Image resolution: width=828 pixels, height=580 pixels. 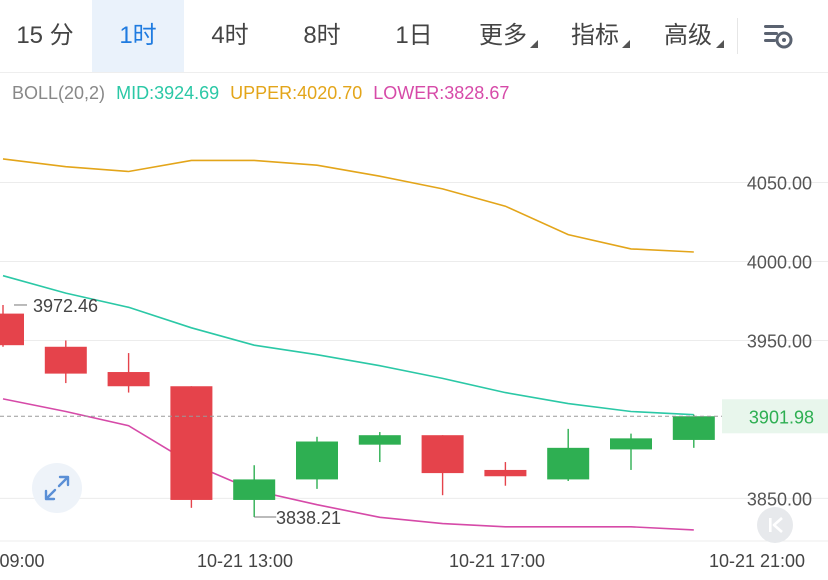 I want to click on chart-settings-icon, so click(x=778, y=37).